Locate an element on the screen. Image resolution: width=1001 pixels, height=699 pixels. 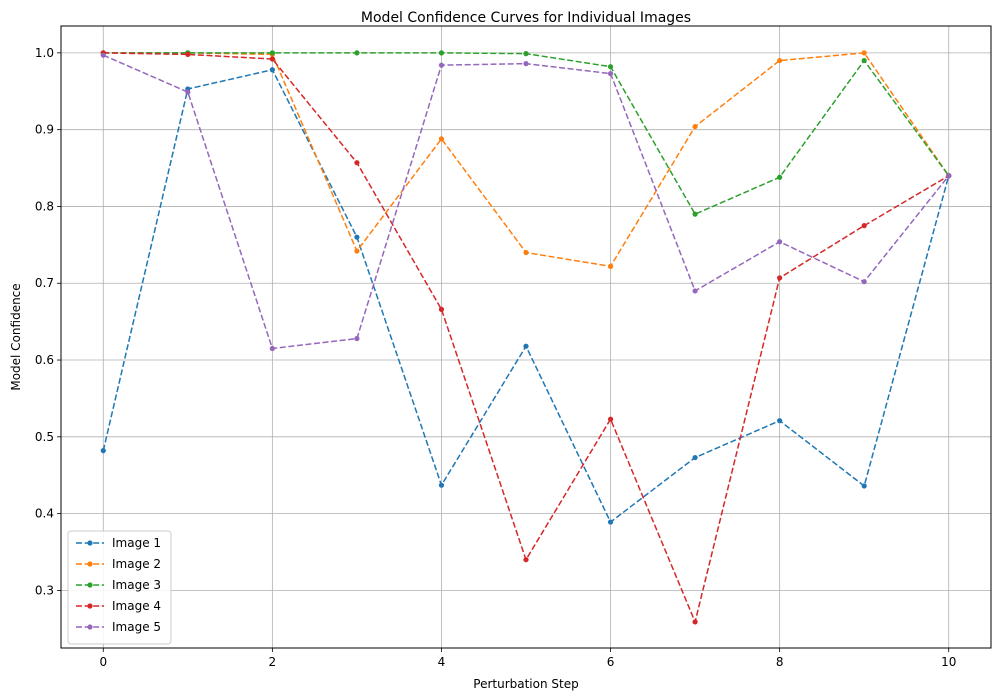
legend-item: Image 1 is located at coordinates (118, 543).